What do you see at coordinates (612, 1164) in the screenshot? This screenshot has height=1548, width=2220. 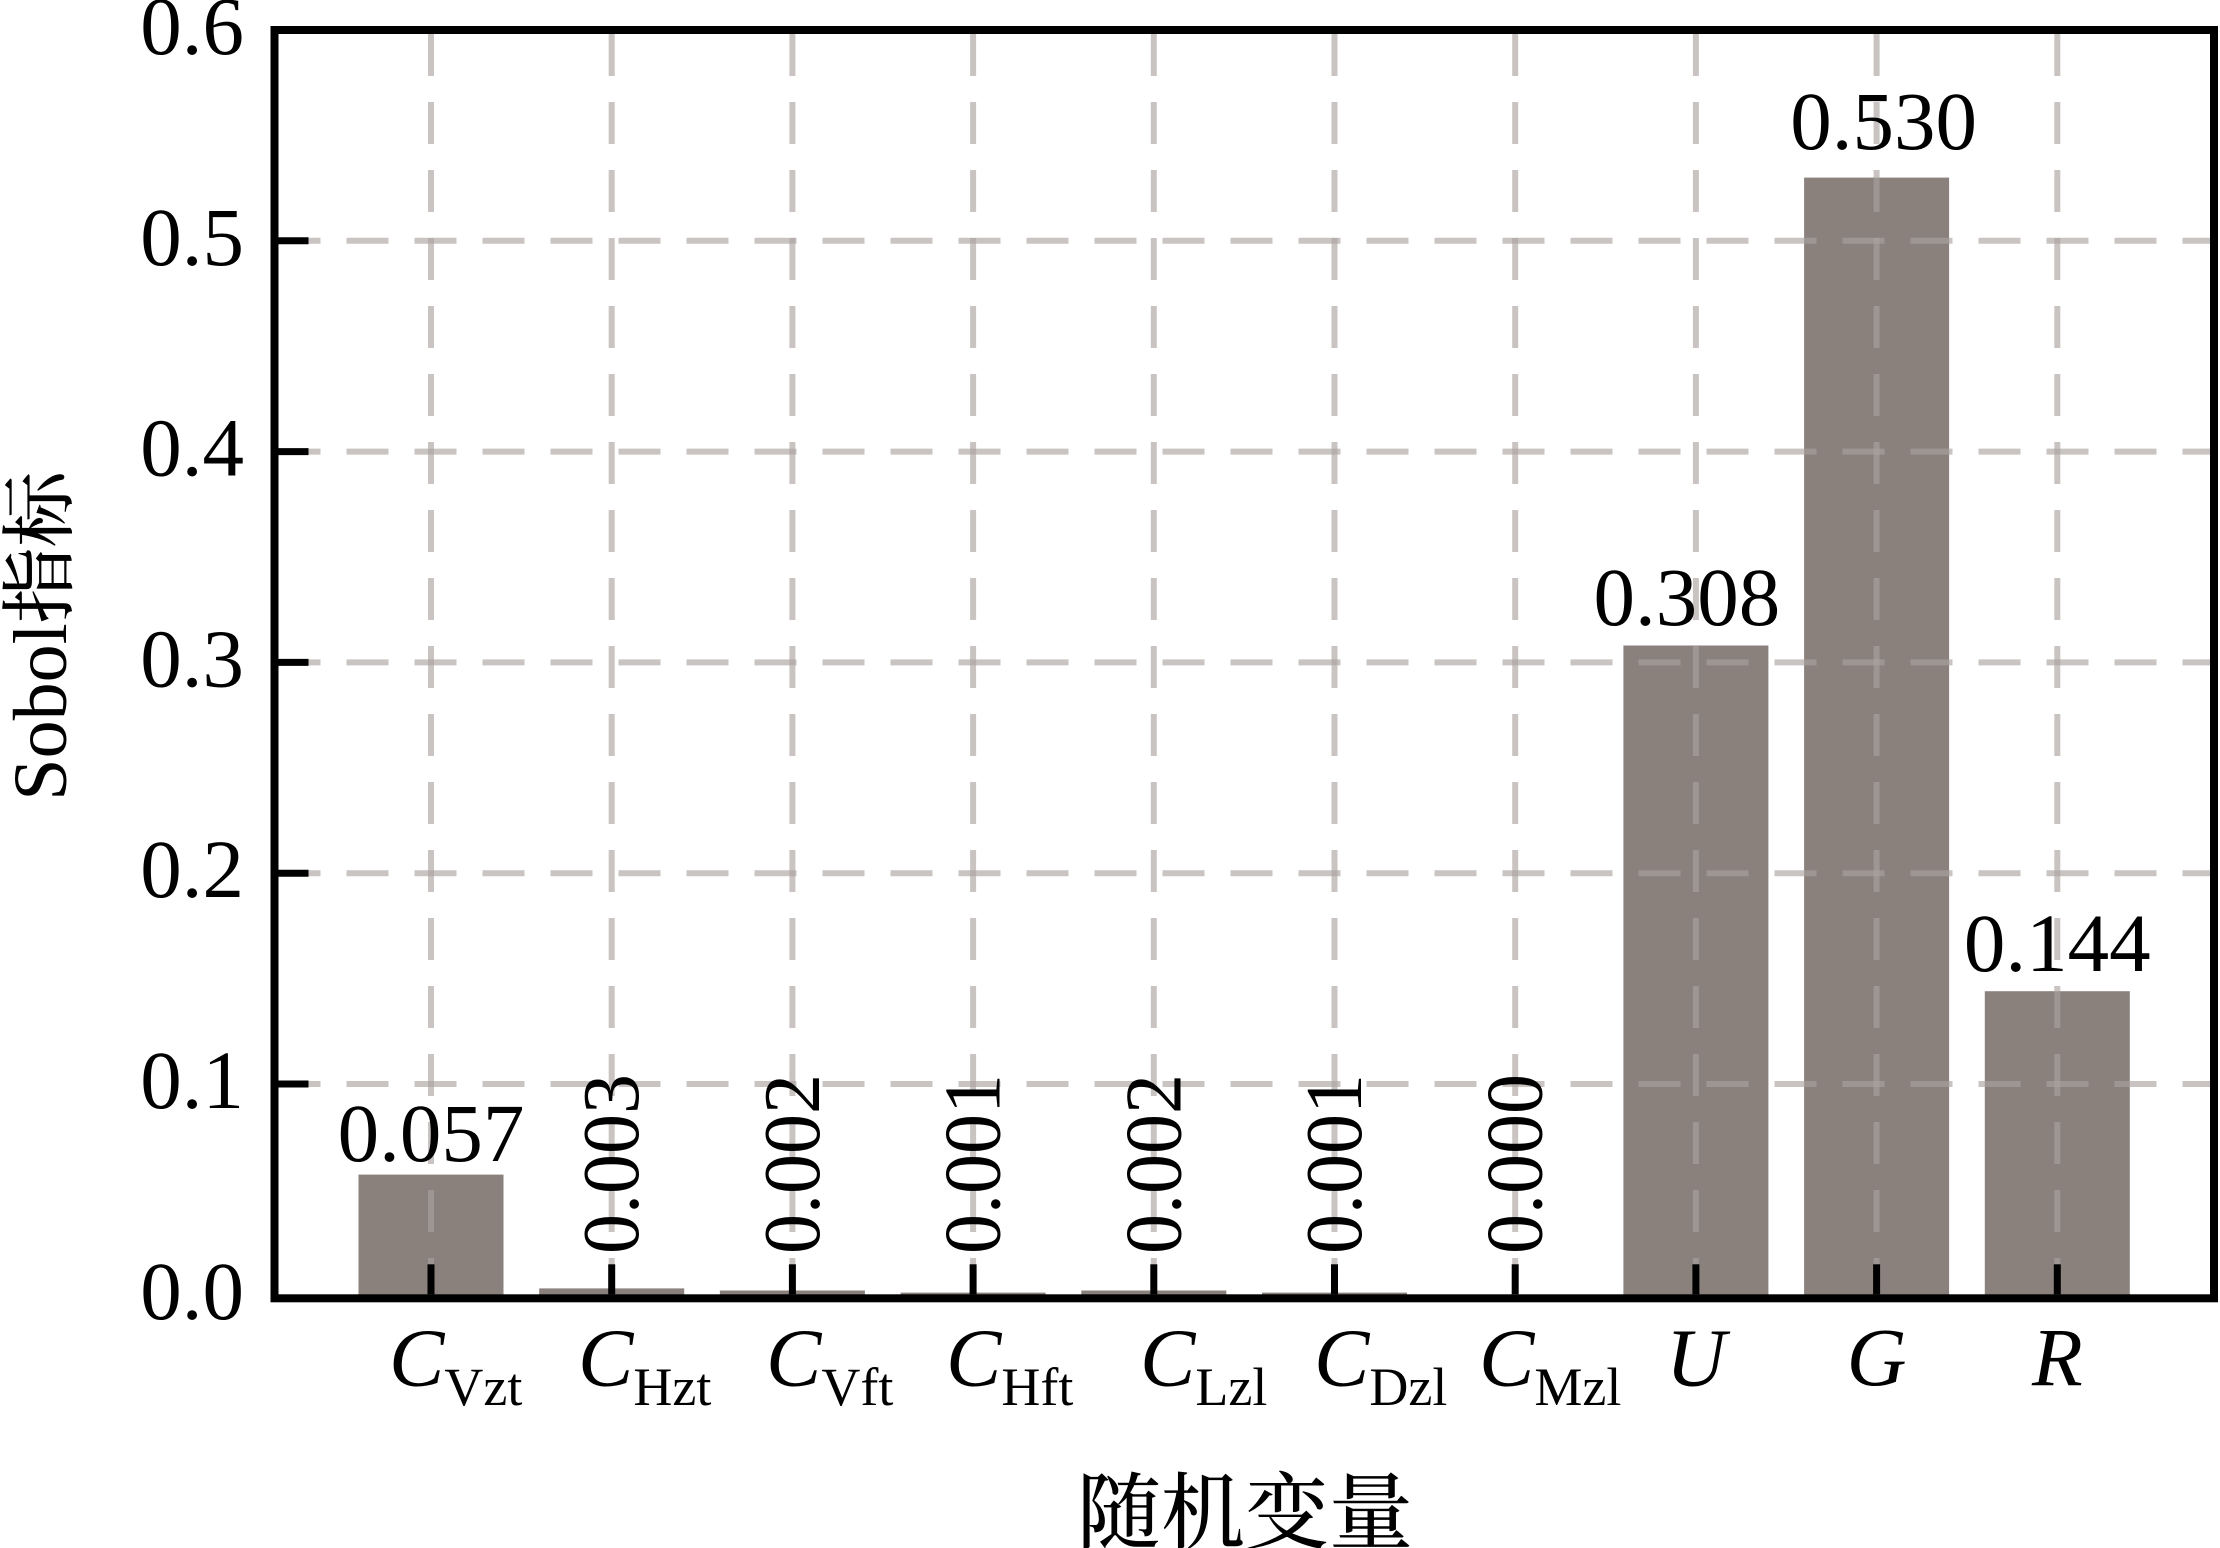 I see `svg-text: 0.003` at bounding box center [612, 1164].